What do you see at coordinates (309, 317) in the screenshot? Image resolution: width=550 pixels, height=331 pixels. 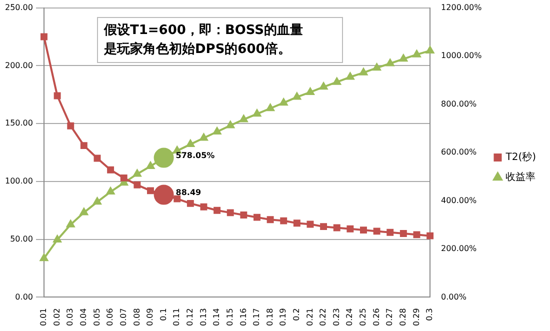 I see `x-tick-label: 0.21` at bounding box center [309, 317].